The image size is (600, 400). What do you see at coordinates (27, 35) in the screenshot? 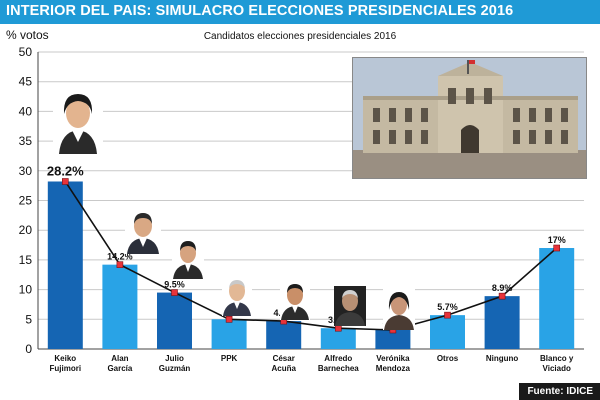
I see `y-axis-label: % votos` at bounding box center [27, 35].